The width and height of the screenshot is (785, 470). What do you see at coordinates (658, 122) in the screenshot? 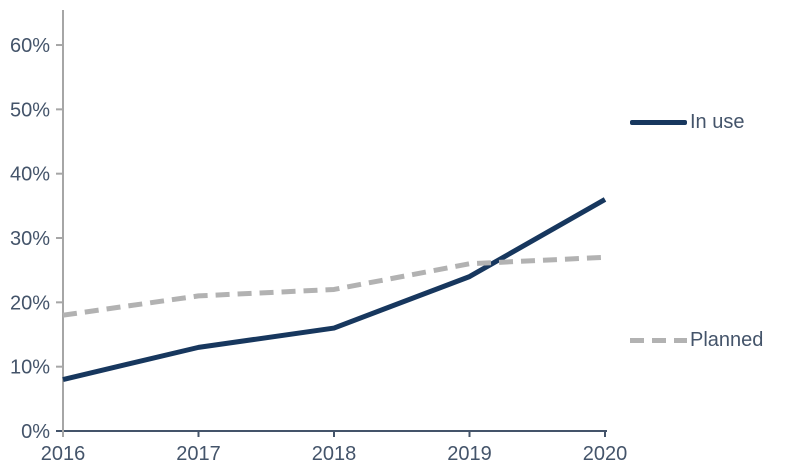
I see `in-use-line-swatch` at bounding box center [658, 122].